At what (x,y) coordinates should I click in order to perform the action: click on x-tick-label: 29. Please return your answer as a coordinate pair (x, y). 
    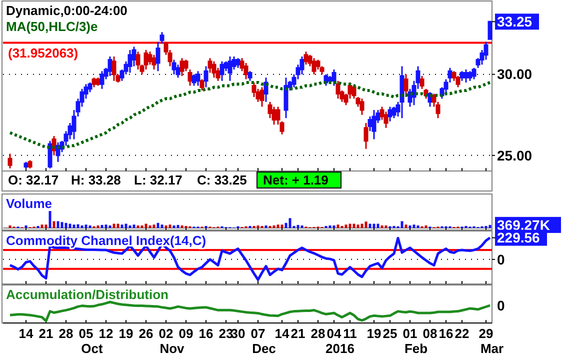
    Looking at the image, I should click on (486, 333).